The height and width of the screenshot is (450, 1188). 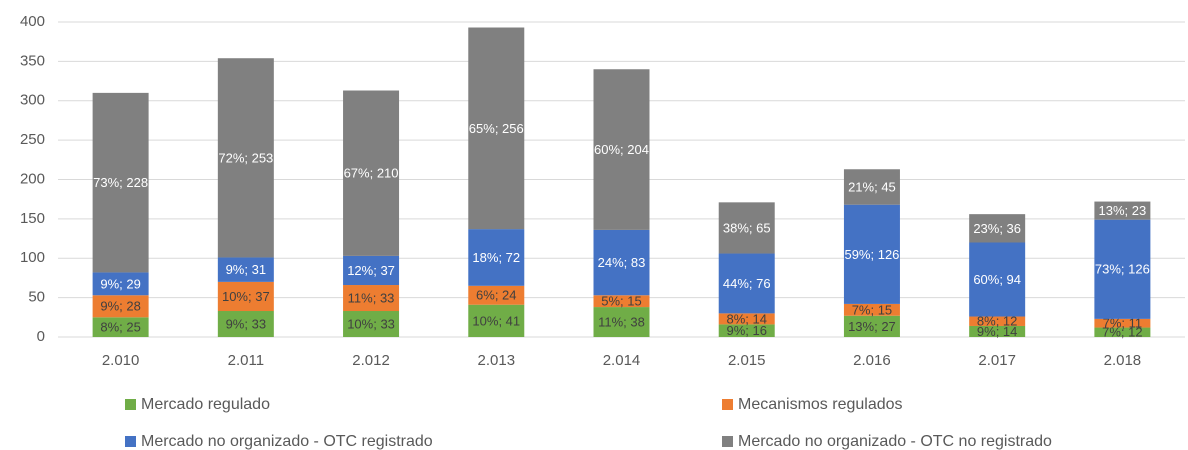 I want to click on data-label: 5%; 15, so click(x=621, y=301).